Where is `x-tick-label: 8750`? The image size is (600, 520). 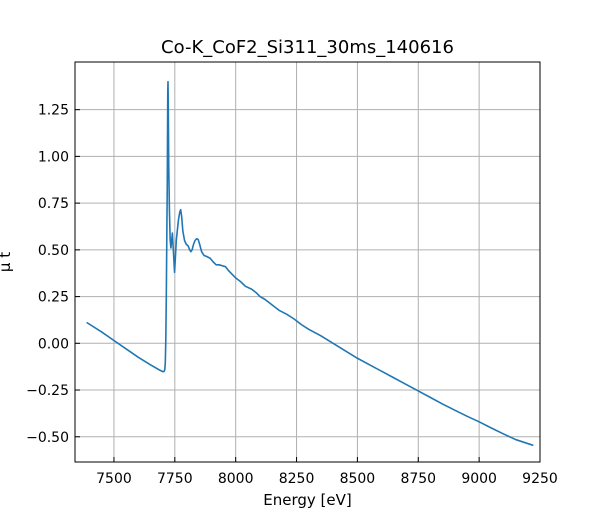 x-tick-label: 8750 is located at coordinates (418, 479).